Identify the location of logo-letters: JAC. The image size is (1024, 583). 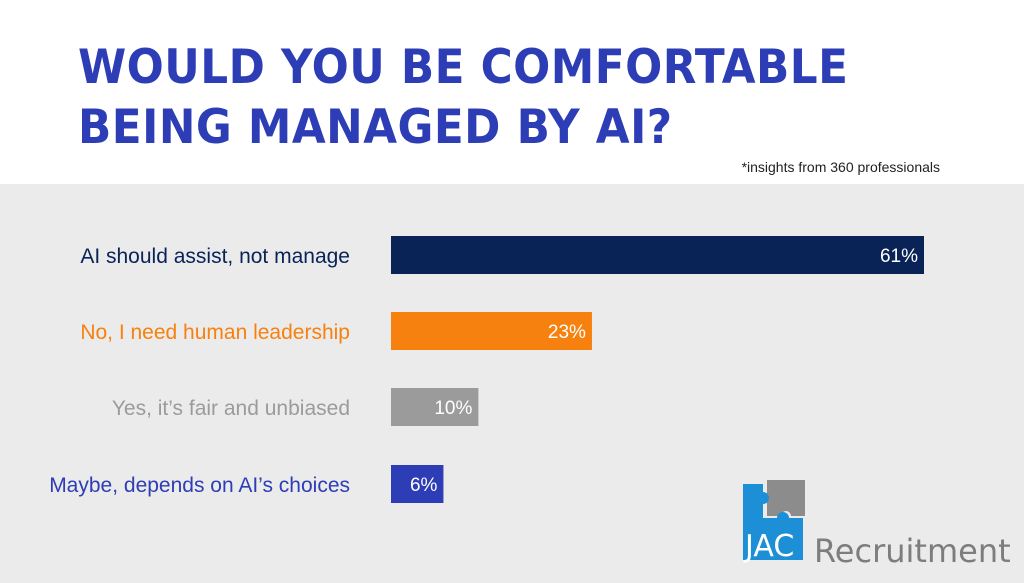
(768, 546).